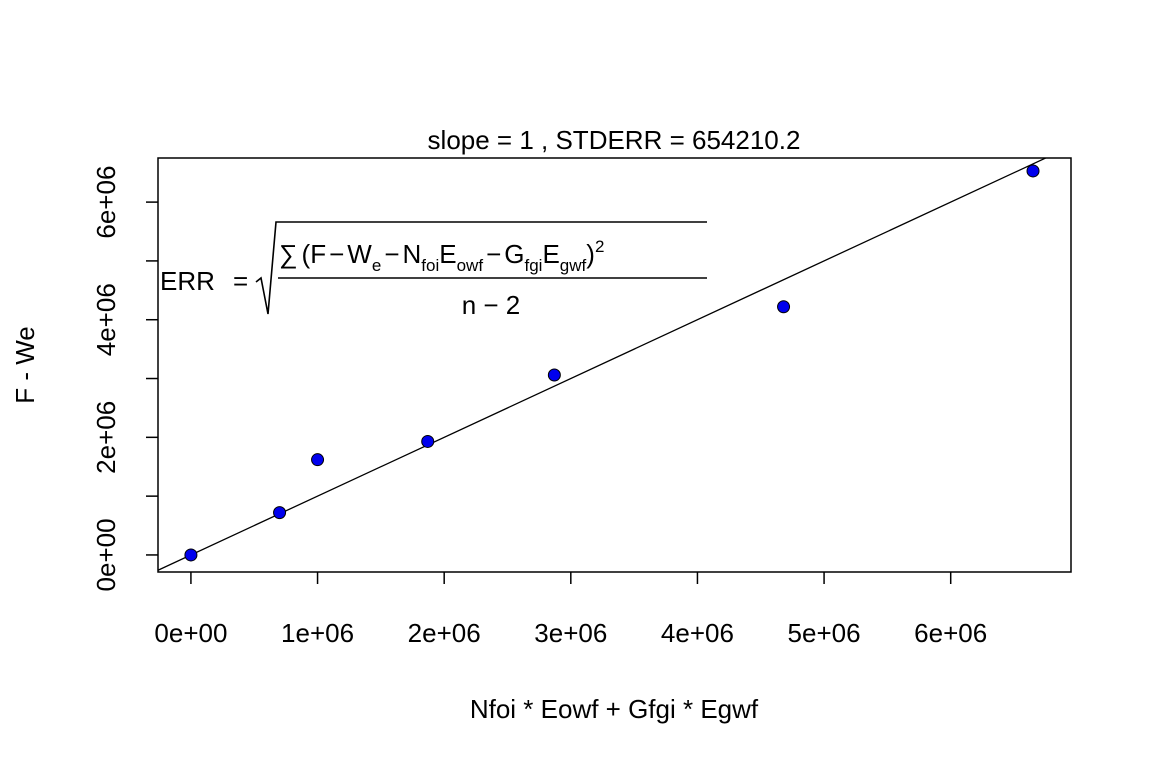  I want to click on term-g-sub: fgi, so click(533, 265).